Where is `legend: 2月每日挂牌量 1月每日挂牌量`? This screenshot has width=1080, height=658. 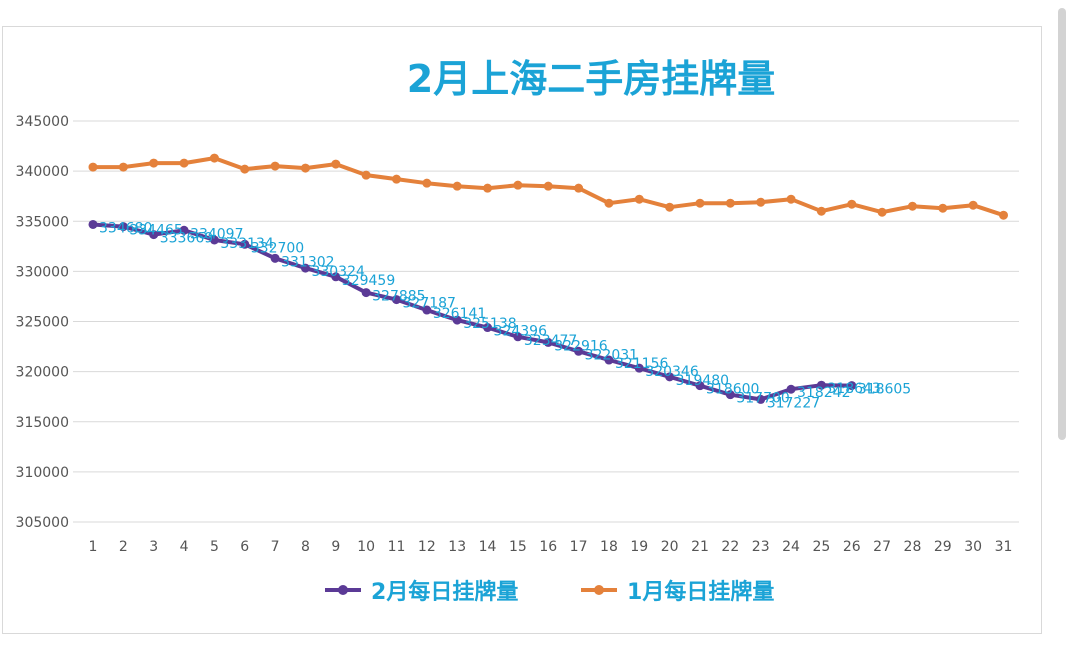 legend: 2月每日挂牌量 1月每日挂牌量 is located at coordinates (549, 592).